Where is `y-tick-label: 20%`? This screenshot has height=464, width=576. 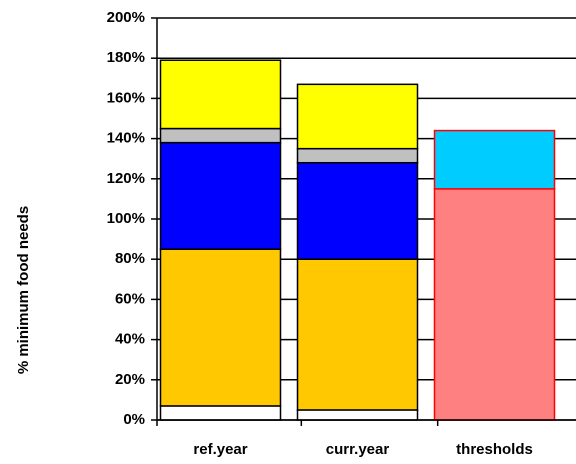 y-tick-label: 20% is located at coordinates (130, 379).